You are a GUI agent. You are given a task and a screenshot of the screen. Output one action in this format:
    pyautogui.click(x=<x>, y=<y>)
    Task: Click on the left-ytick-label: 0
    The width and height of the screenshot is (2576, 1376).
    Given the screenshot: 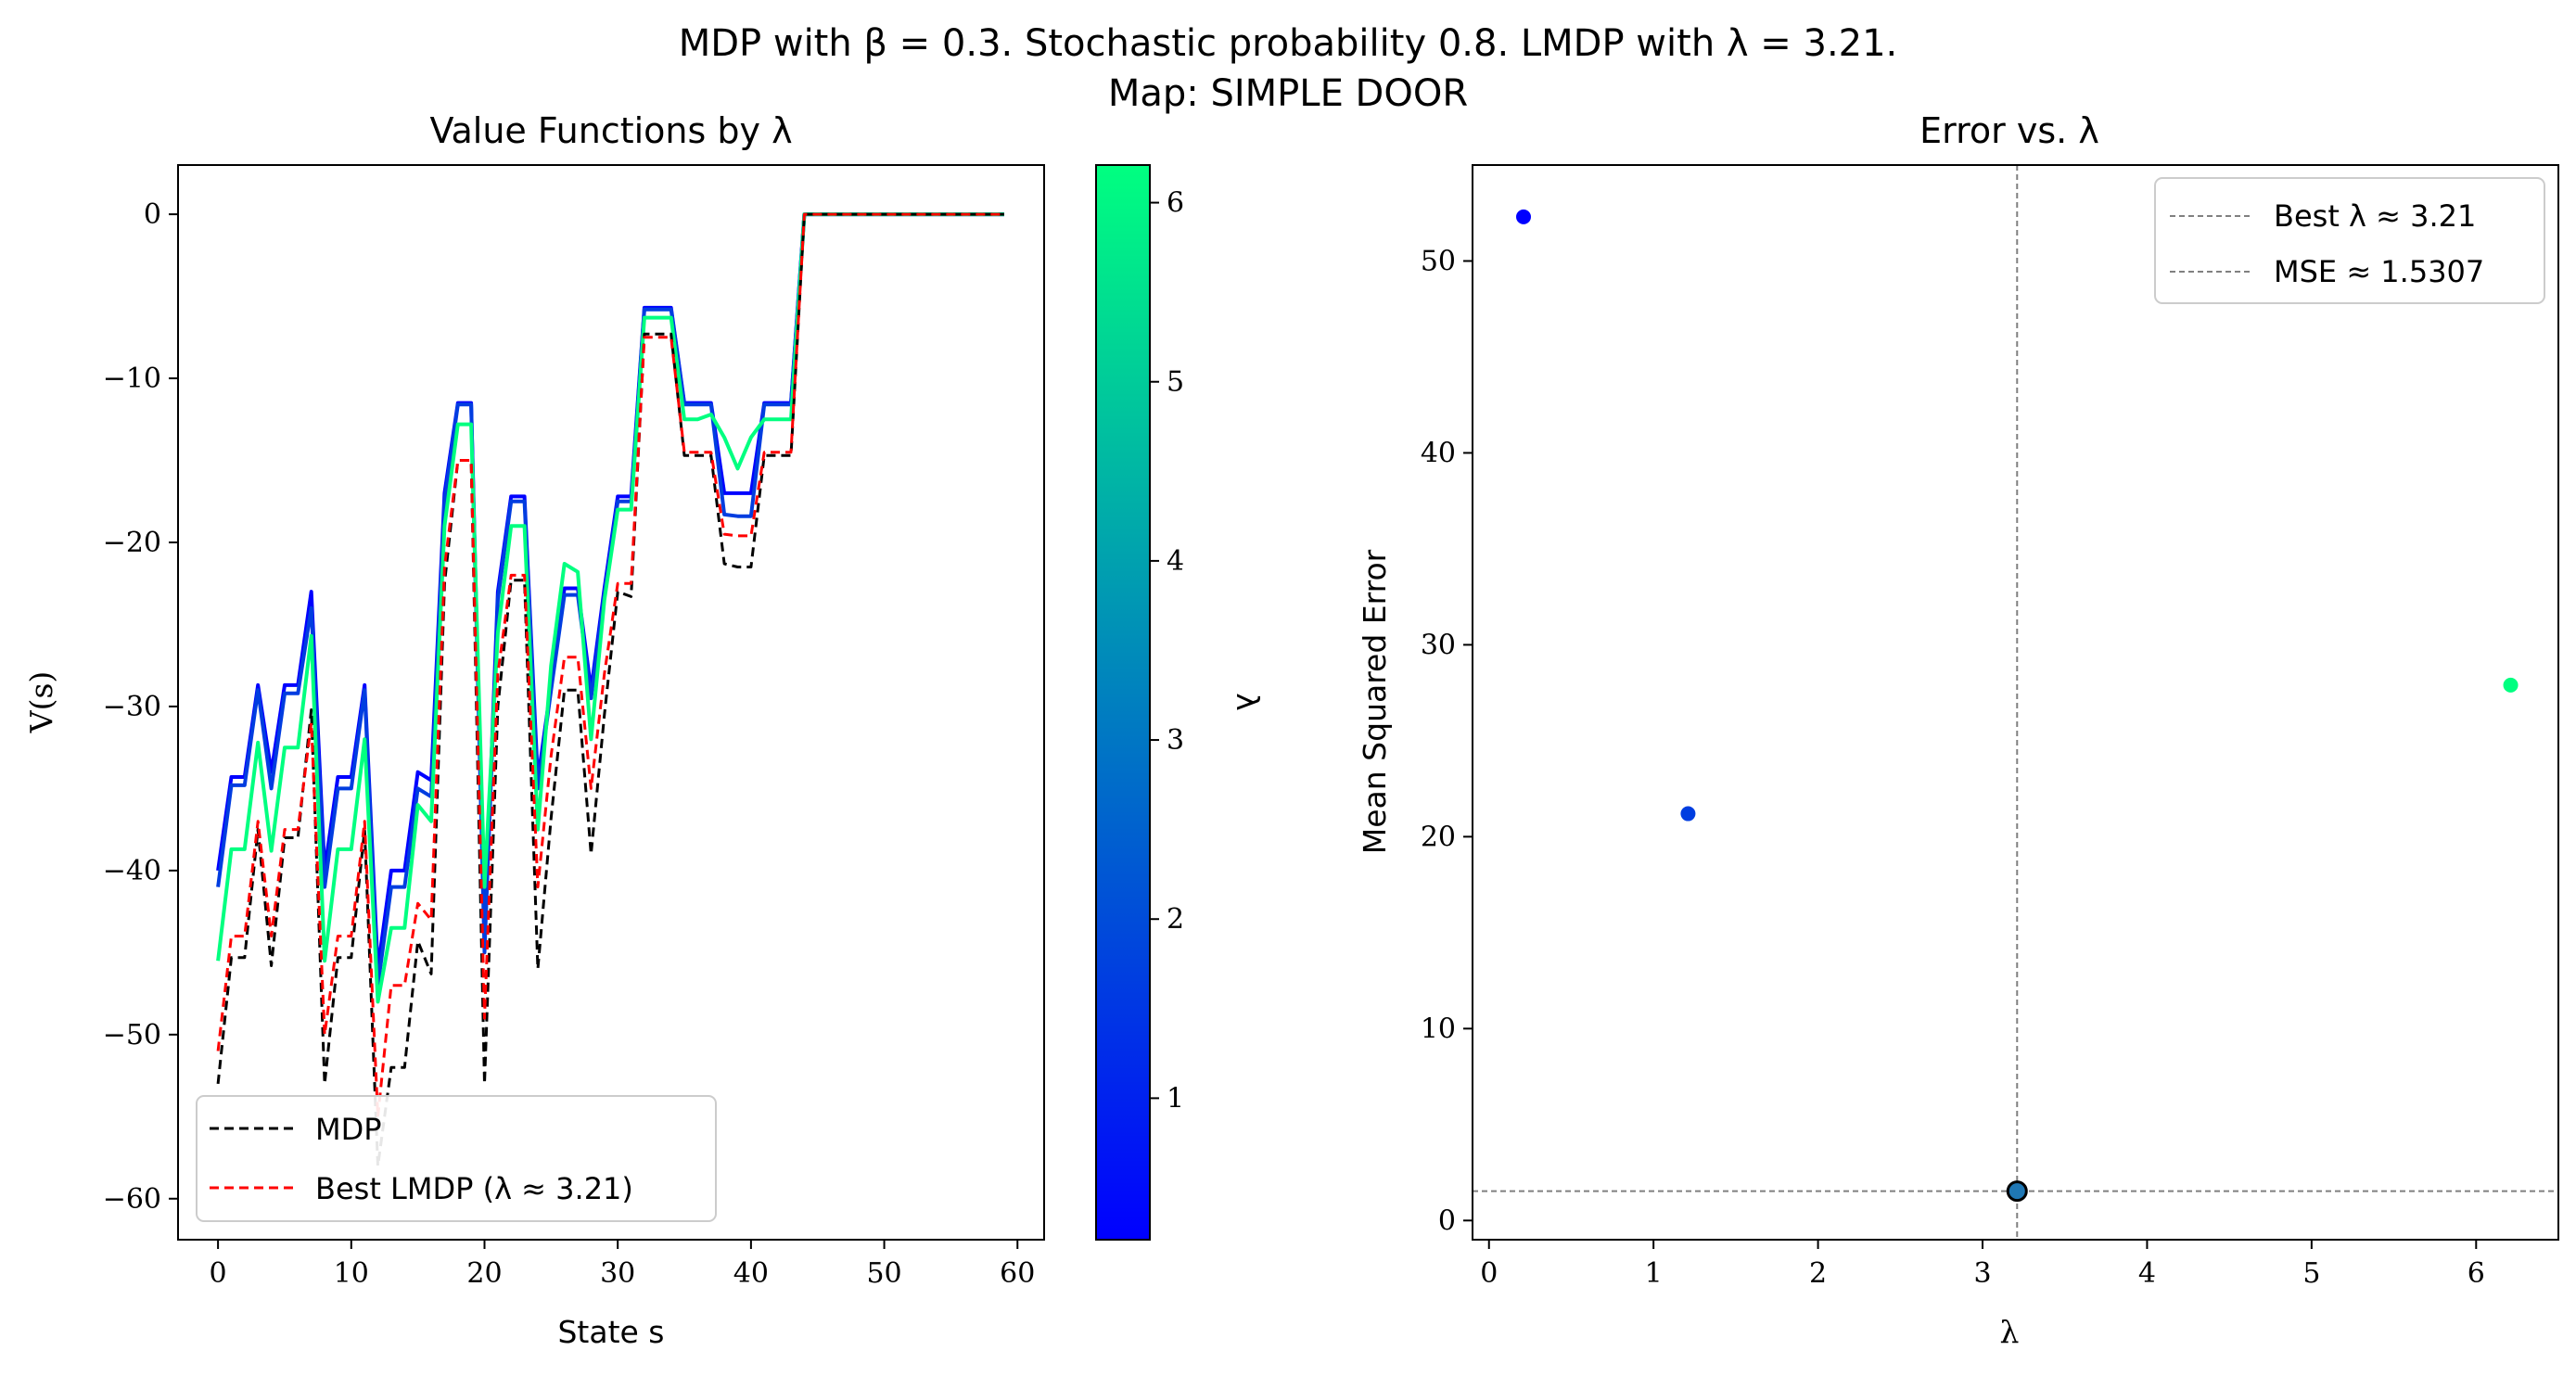 What is the action you would take?
    pyautogui.click(x=152, y=214)
    